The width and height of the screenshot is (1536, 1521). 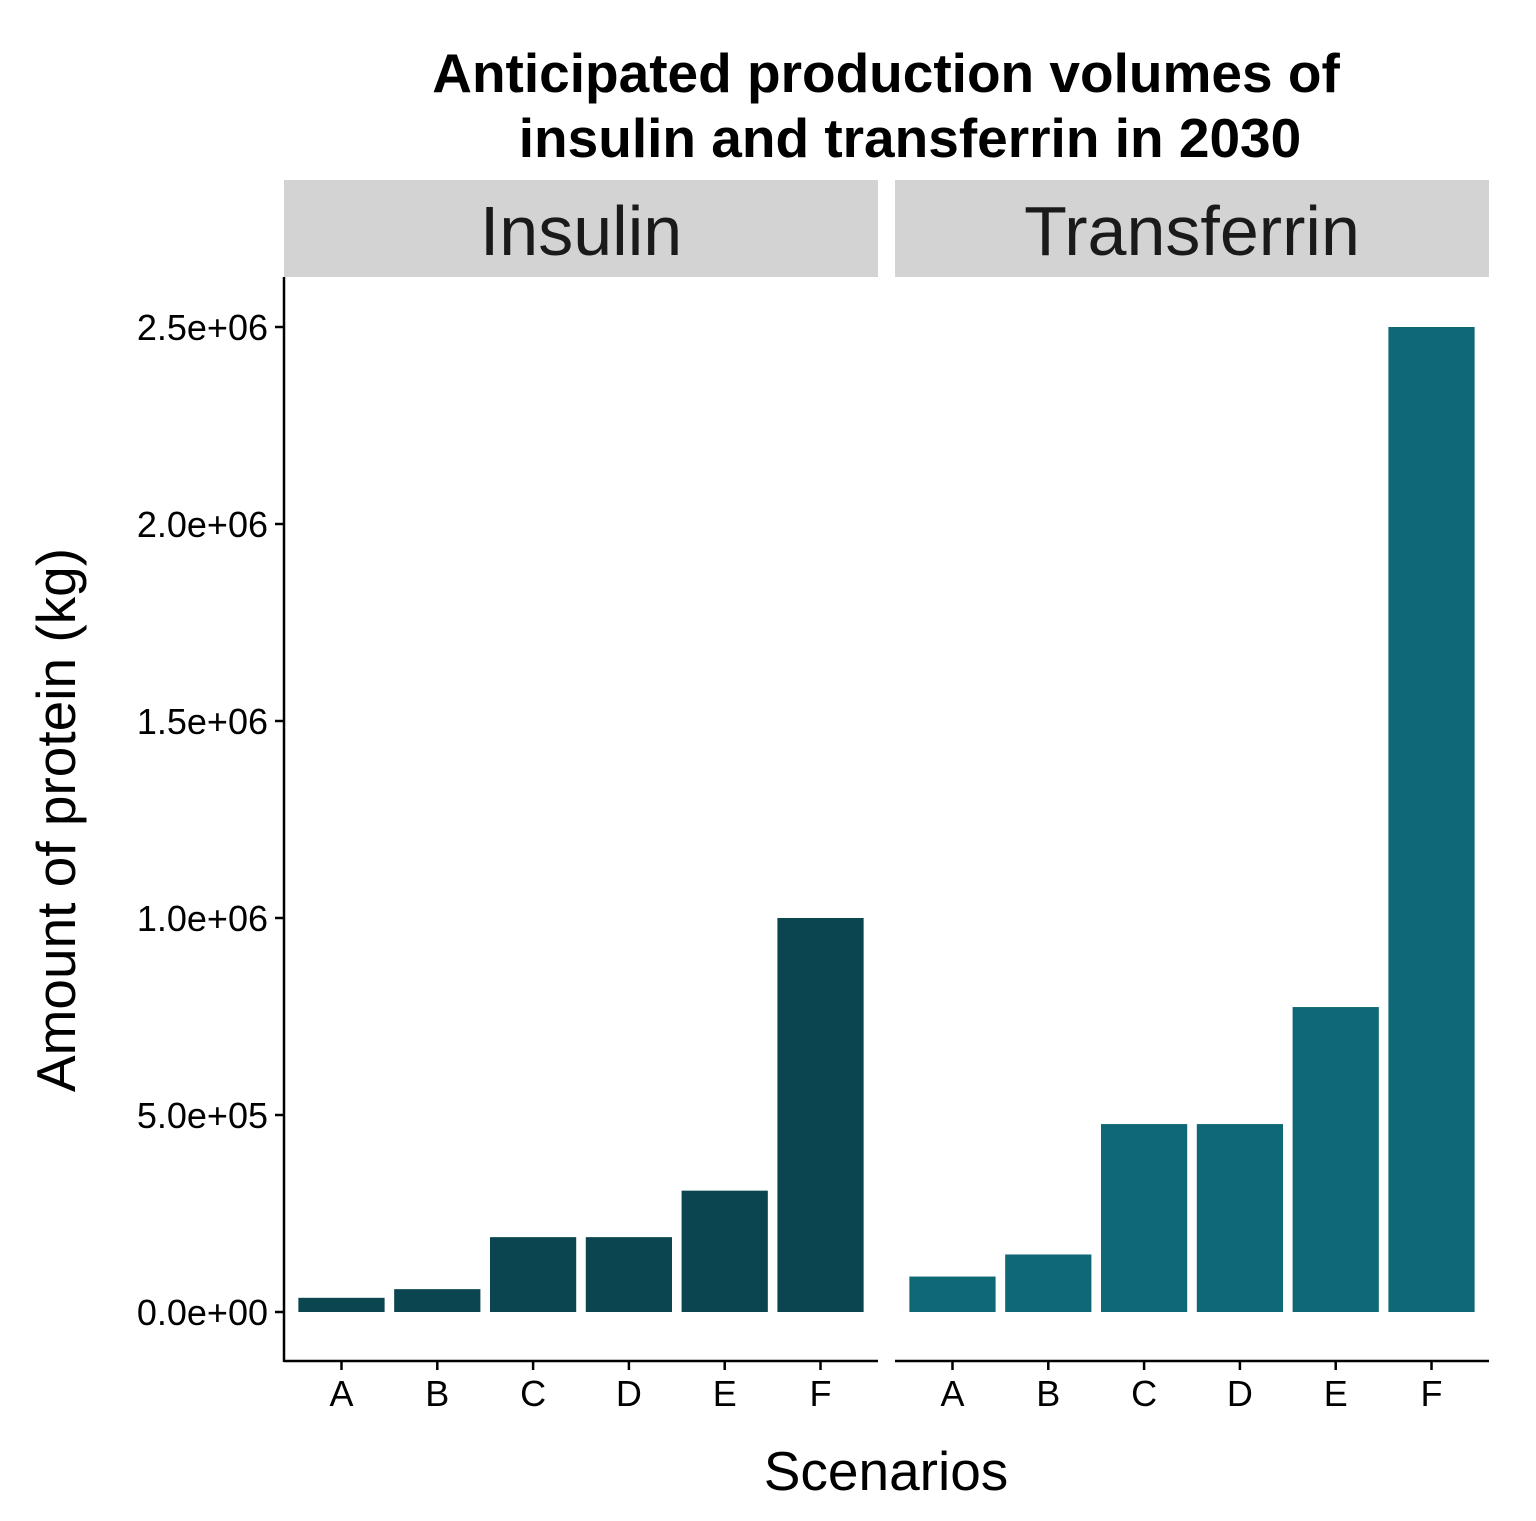 I want to click on bar-insulin-F, so click(x=820, y=1115).